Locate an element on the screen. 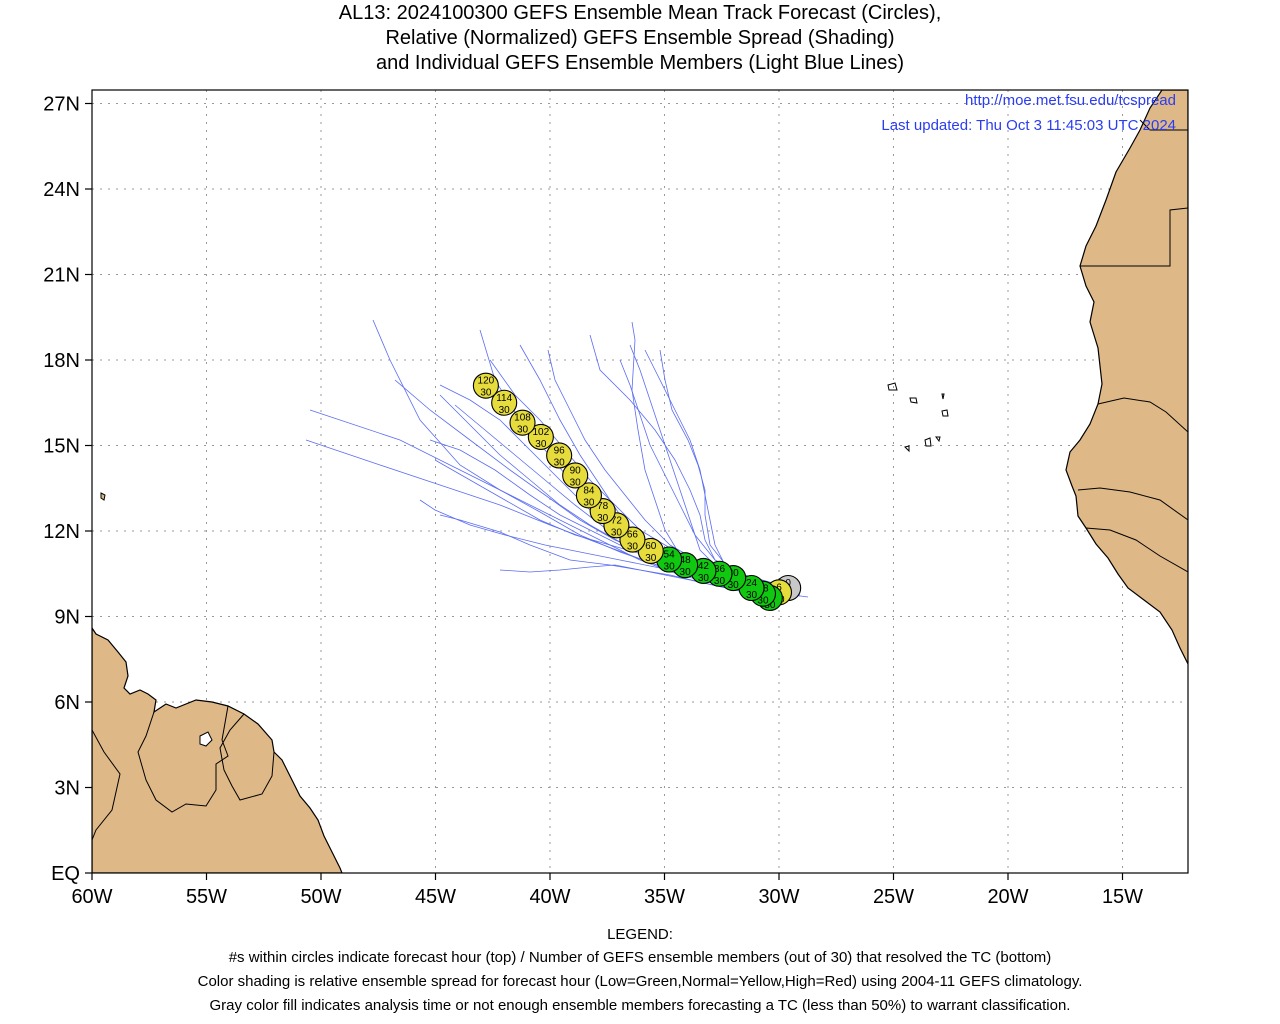 The image size is (1280, 1024). forecast-hour-label: 84 is located at coordinates (589, 490).